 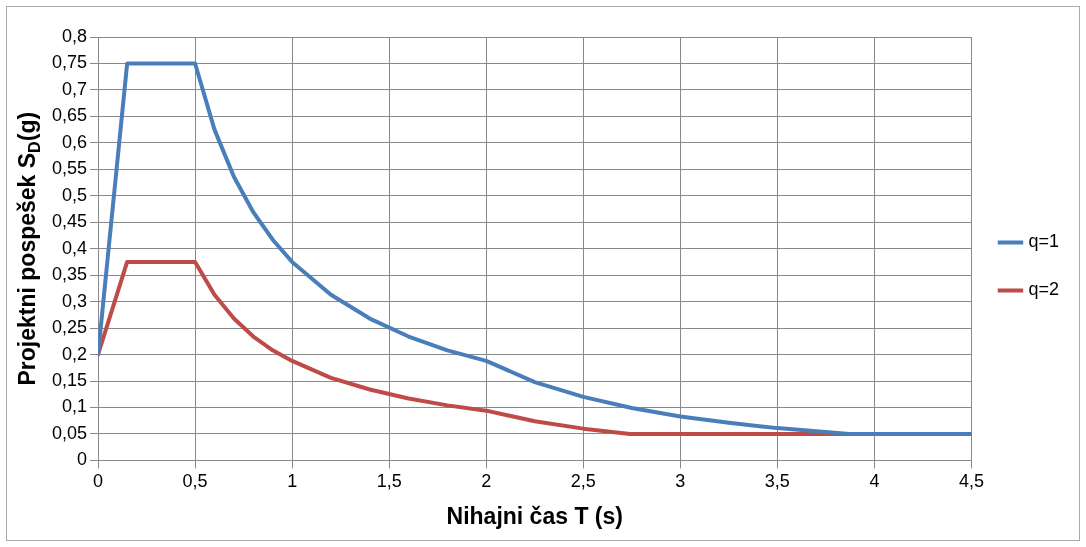 I want to click on y-tick-label: 0,6, so click(x=75, y=141).